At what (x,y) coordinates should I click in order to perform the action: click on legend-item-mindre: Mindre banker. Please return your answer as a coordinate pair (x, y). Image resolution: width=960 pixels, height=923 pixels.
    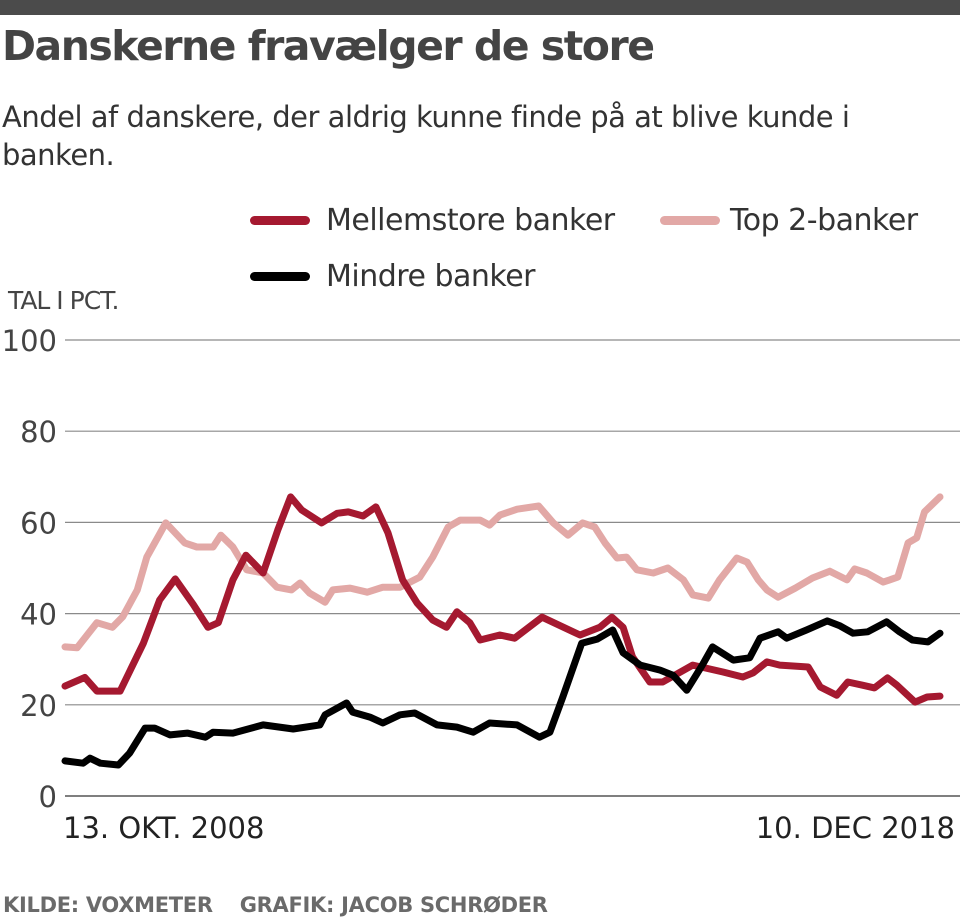
    Looking at the image, I should click on (392, 276).